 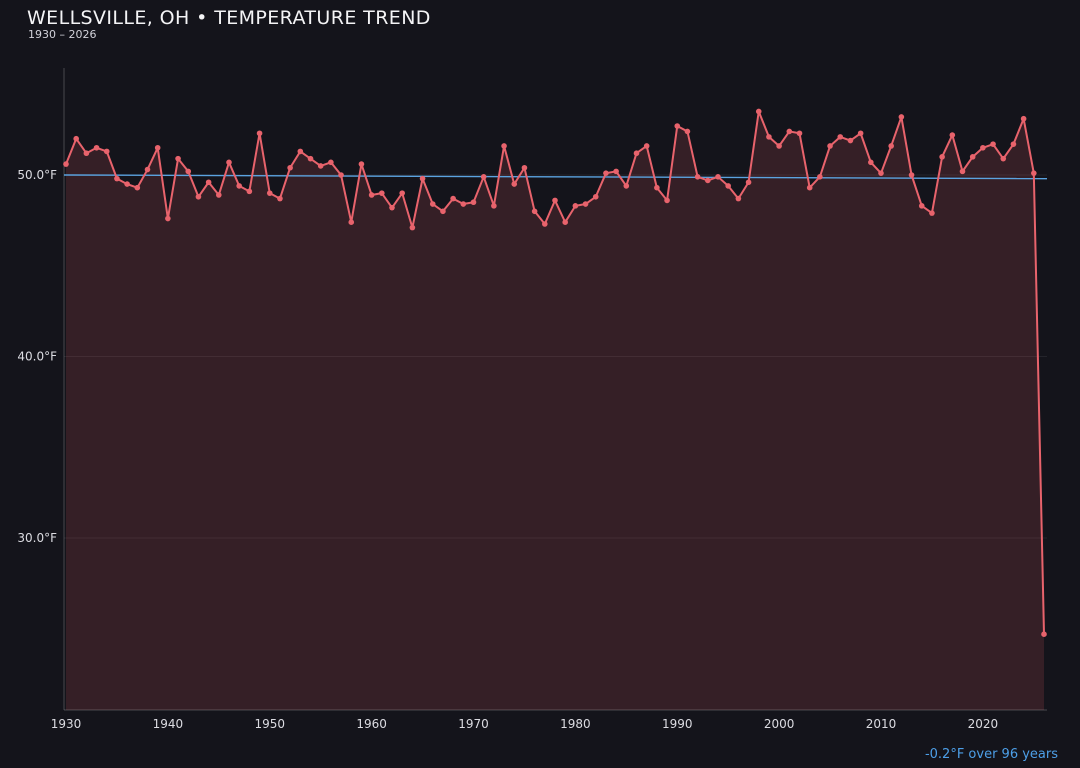 What do you see at coordinates (677, 724) in the screenshot?
I see `x-tick-label: 1990` at bounding box center [677, 724].